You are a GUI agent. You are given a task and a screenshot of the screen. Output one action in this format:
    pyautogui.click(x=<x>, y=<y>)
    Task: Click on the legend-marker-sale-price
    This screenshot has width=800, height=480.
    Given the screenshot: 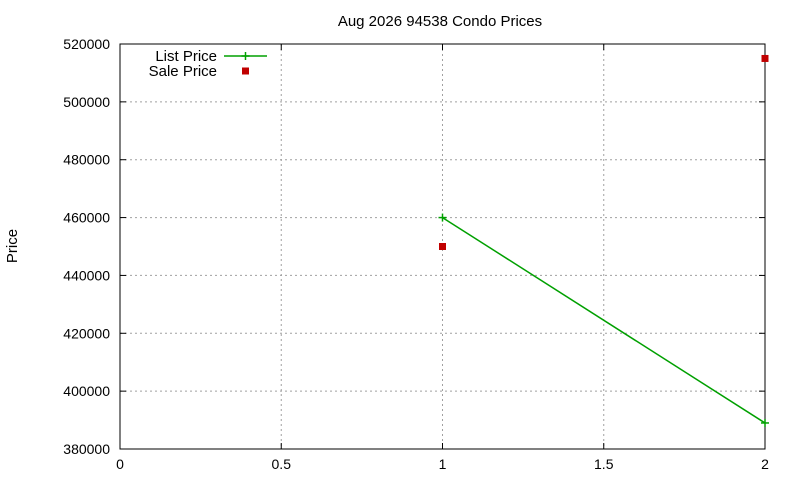 What is the action you would take?
    pyautogui.click(x=245, y=71)
    